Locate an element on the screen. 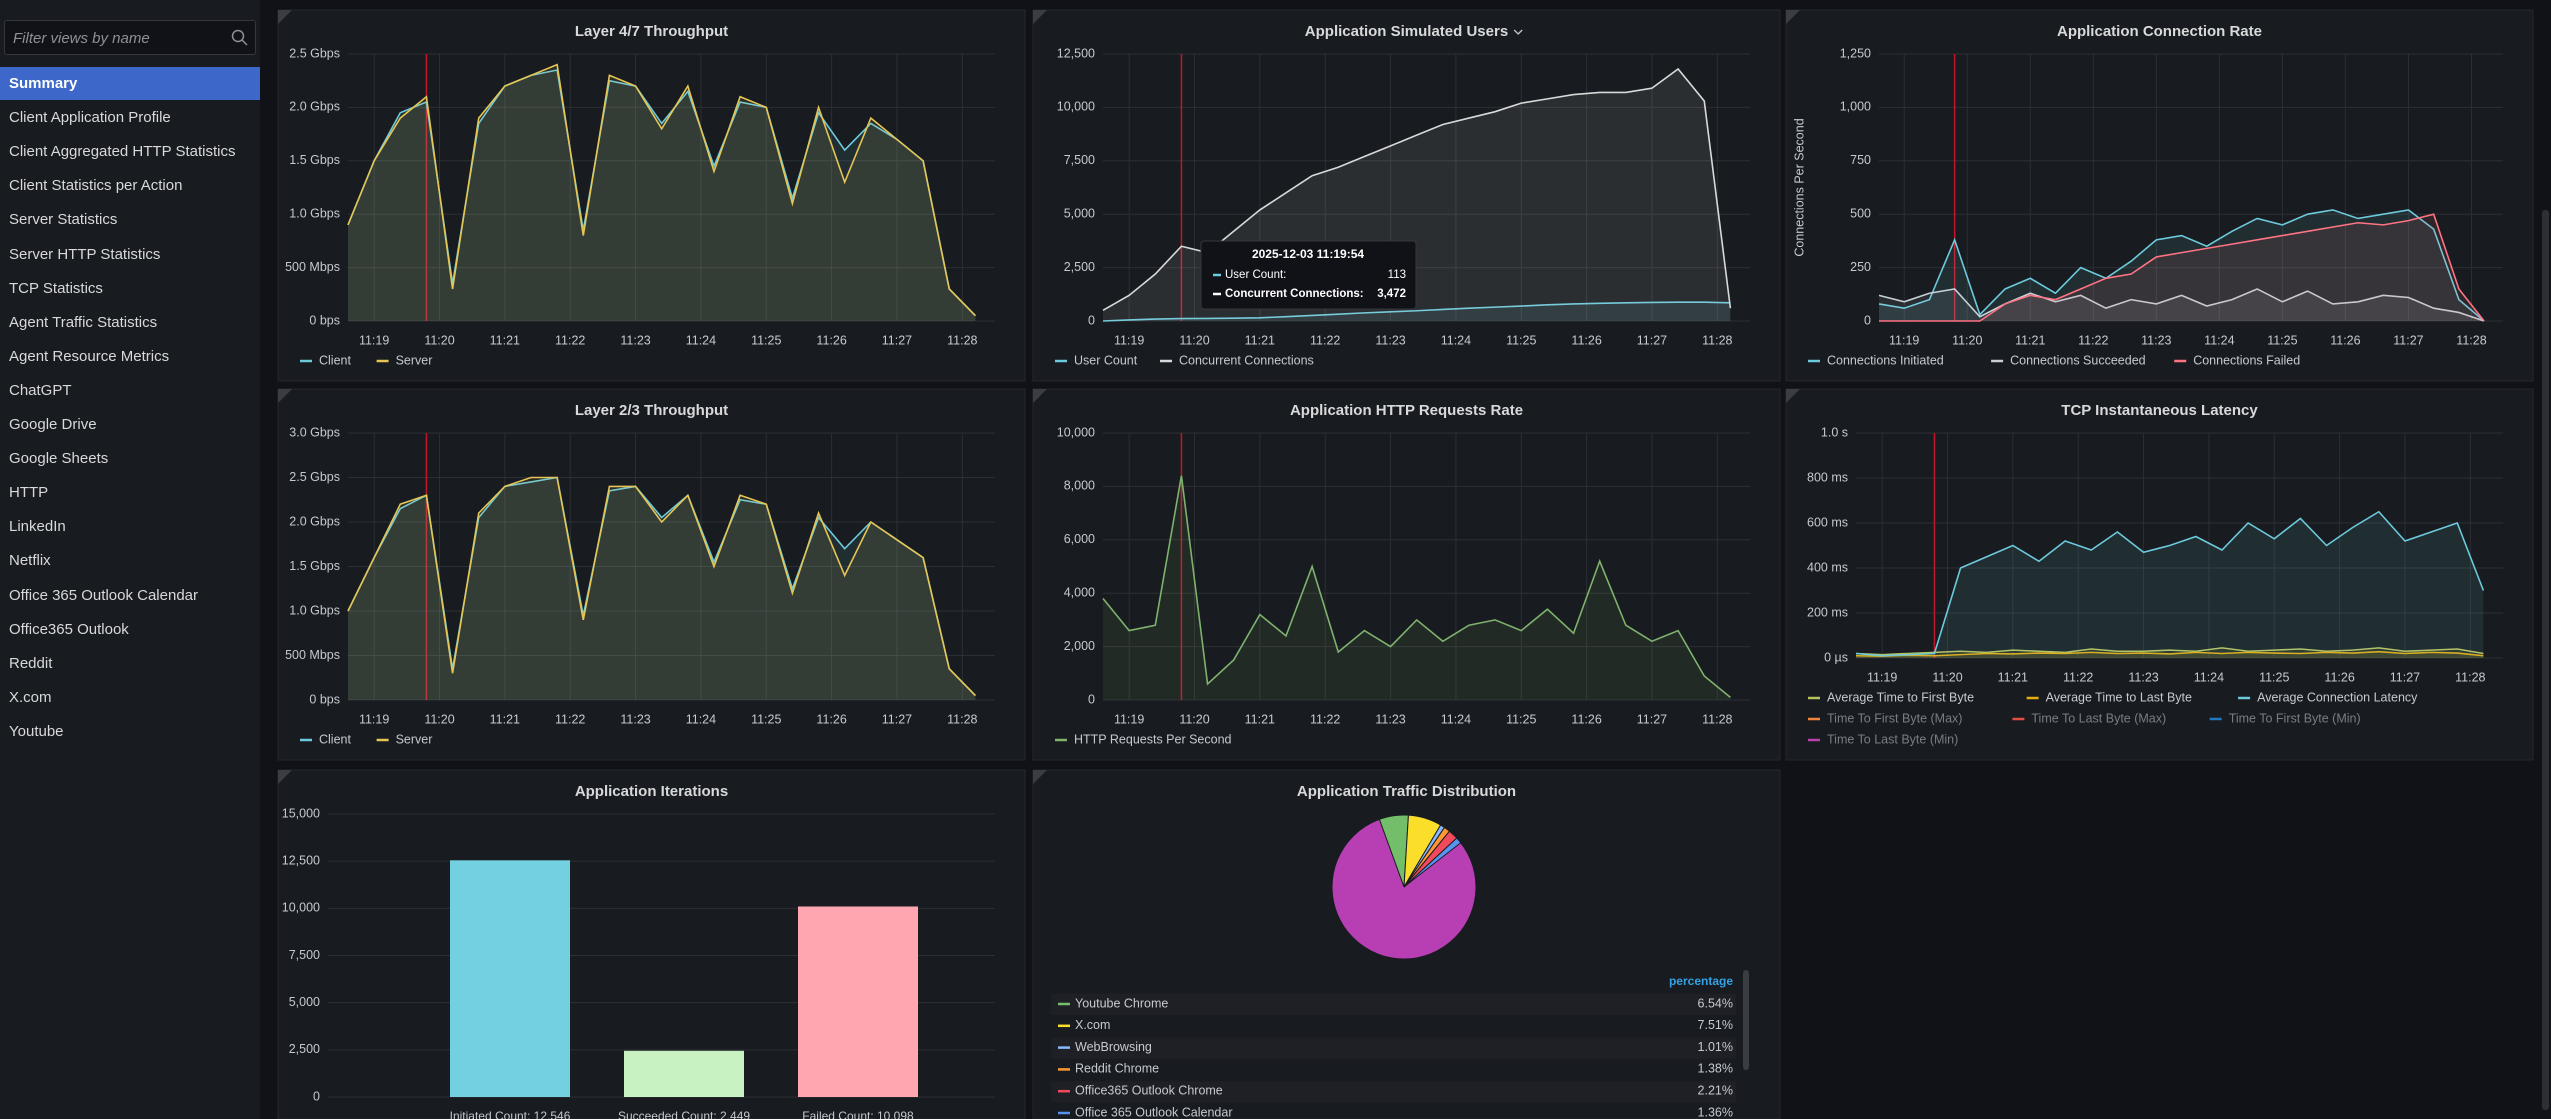 The width and height of the screenshot is (2551, 1119). legend-label: Concurrent Connections is located at coordinates (1246, 360).